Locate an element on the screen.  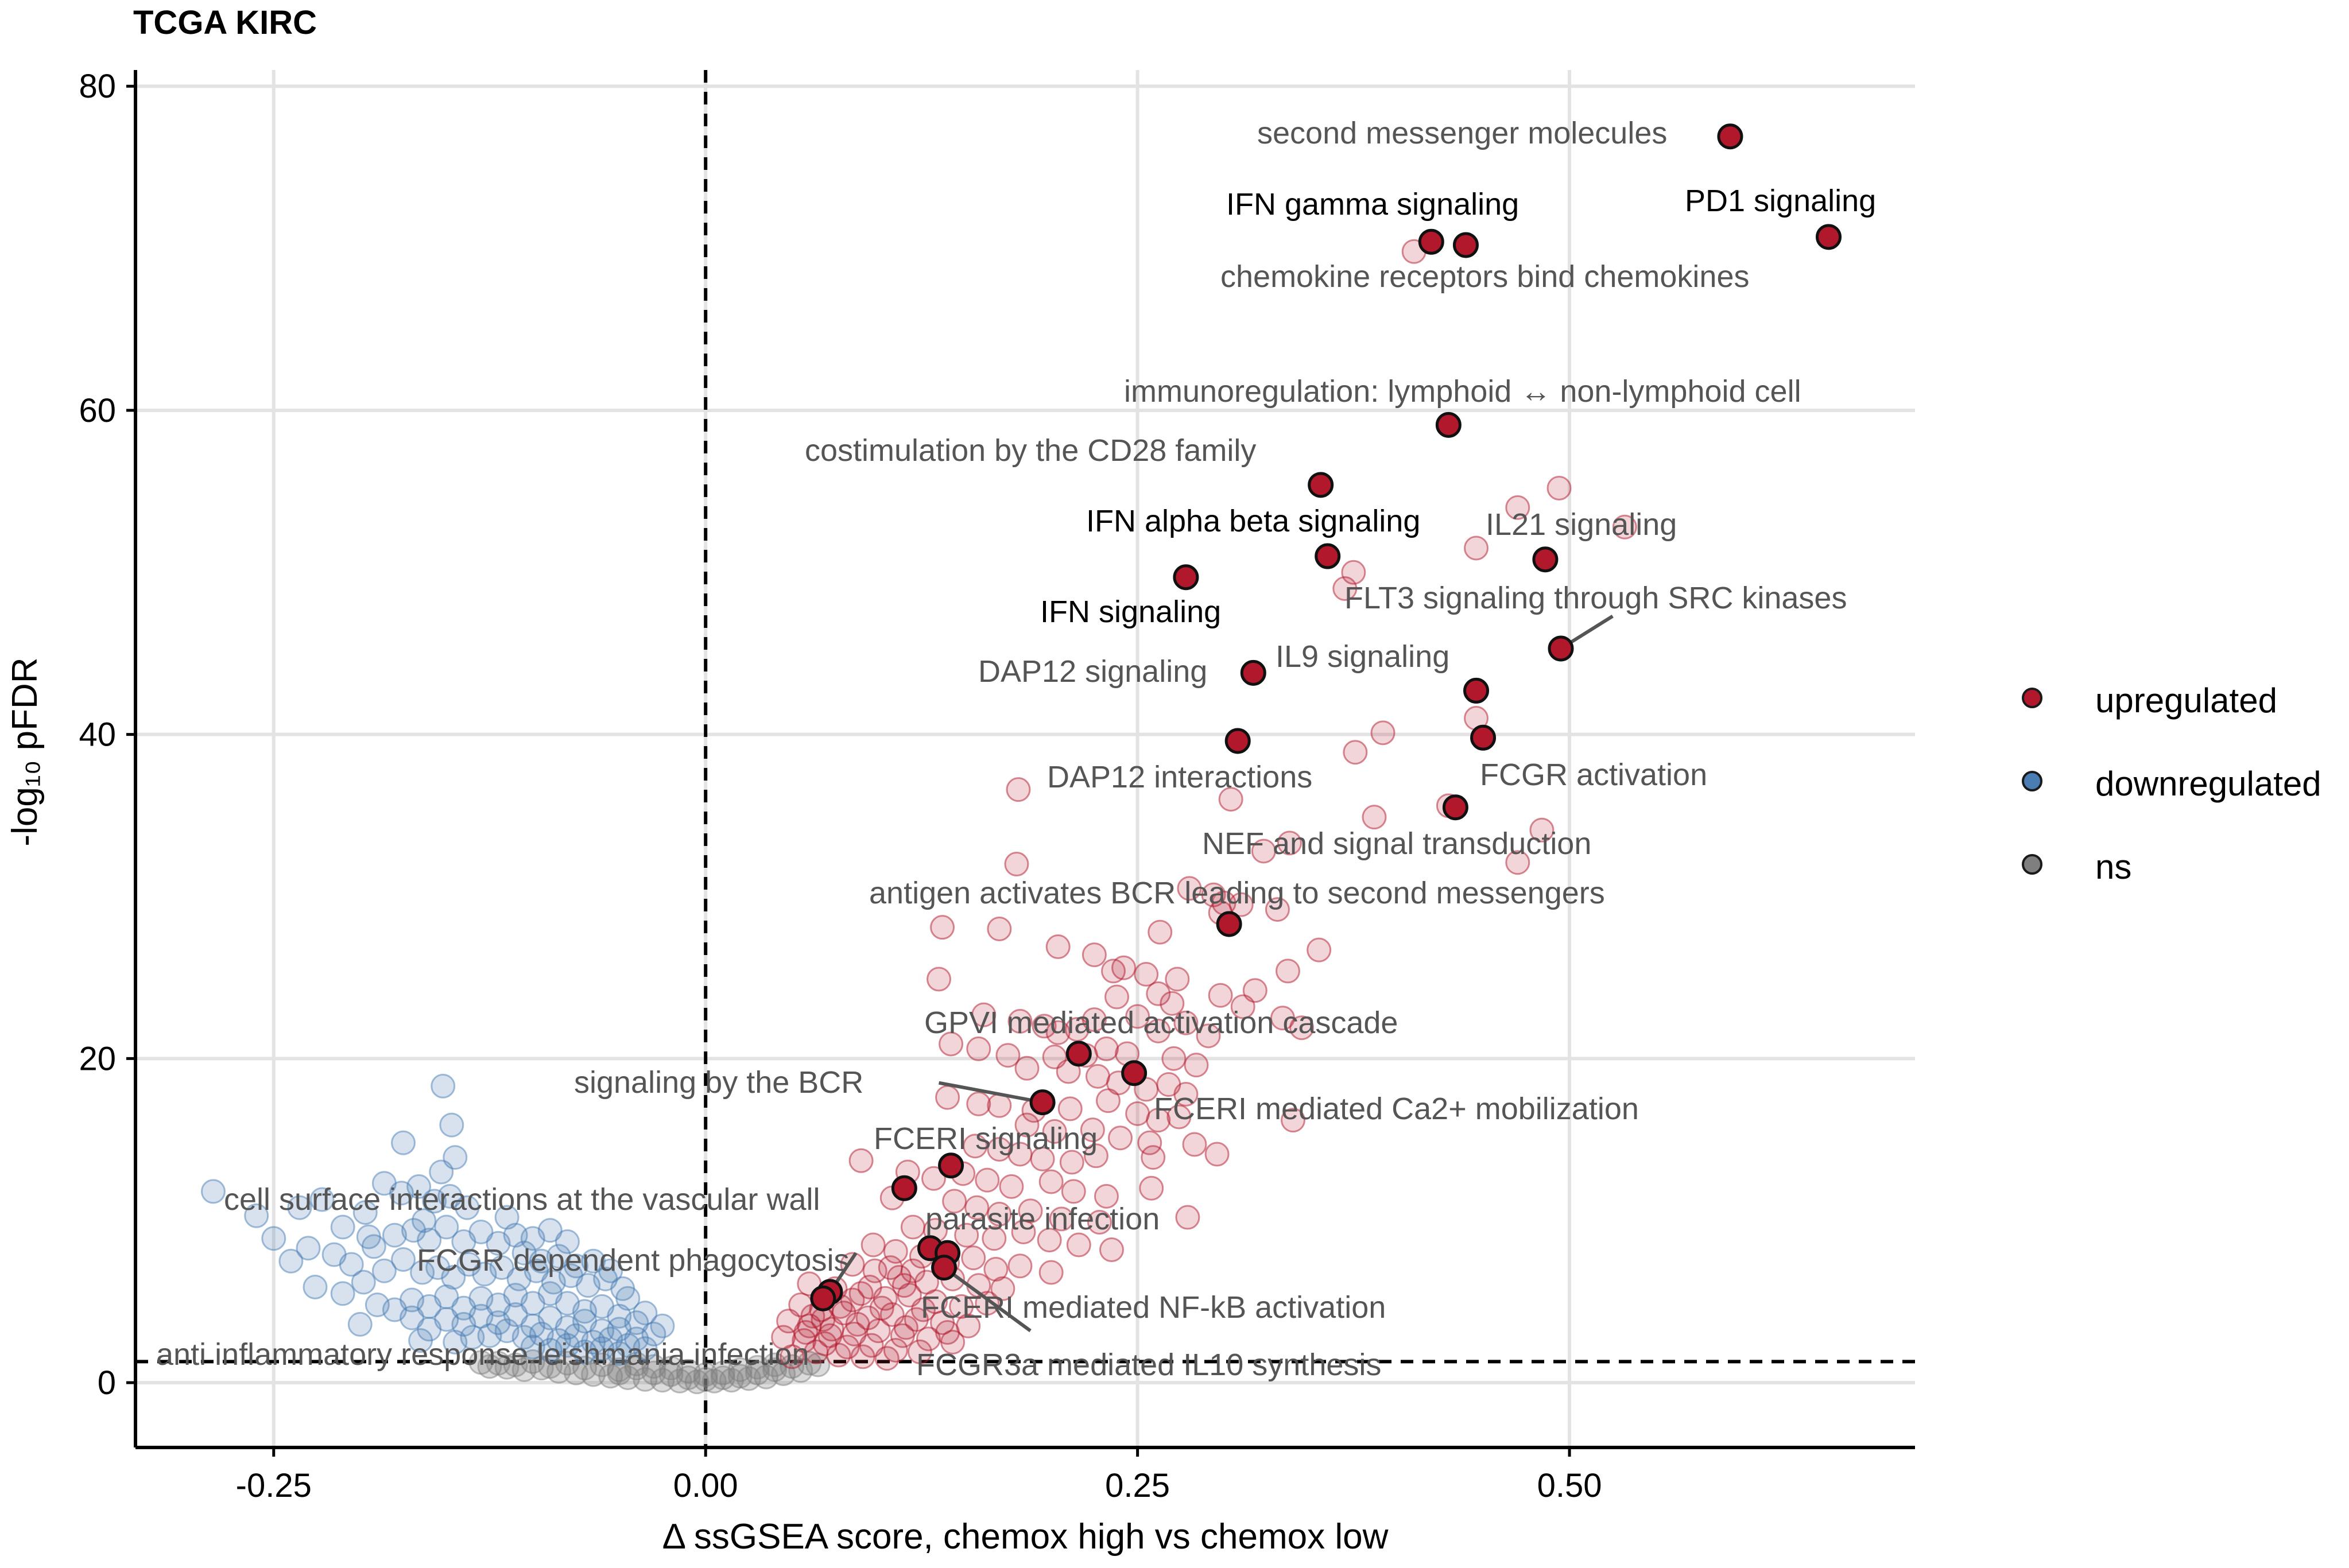
x-tick-label: -0.25 is located at coordinates (274, 1485).